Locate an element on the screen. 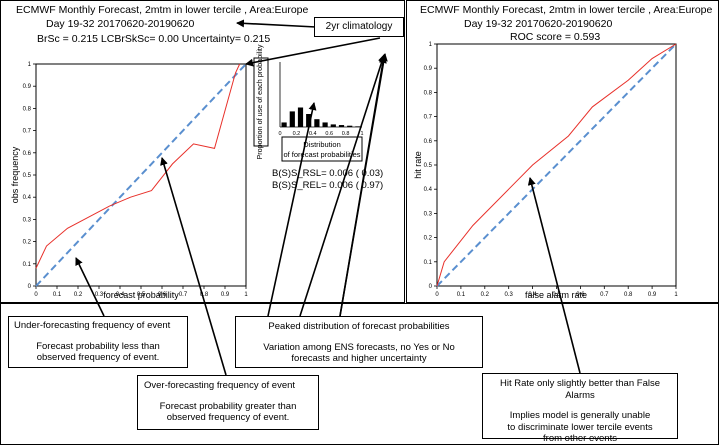  roc-y-tick-label: 0.4 is located at coordinates (428, 190).